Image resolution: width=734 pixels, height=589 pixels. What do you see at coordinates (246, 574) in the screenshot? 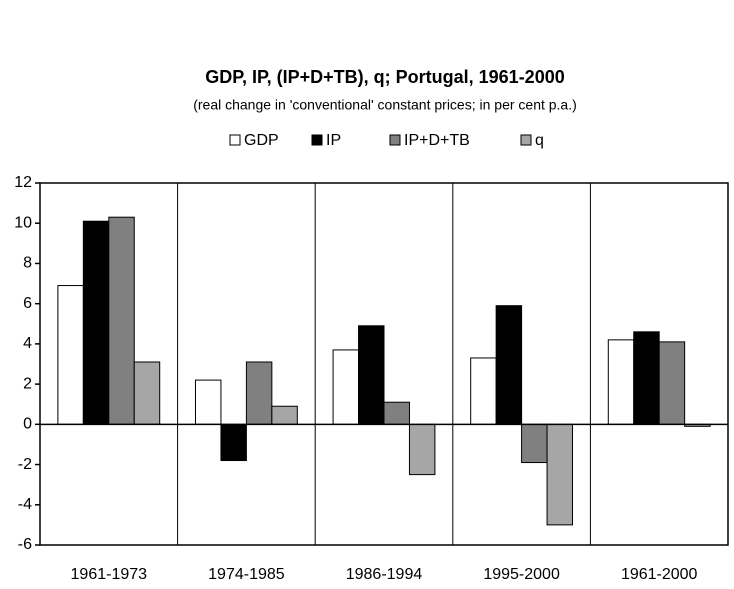
I see `x-tick-label: 1974-1985` at bounding box center [246, 574].